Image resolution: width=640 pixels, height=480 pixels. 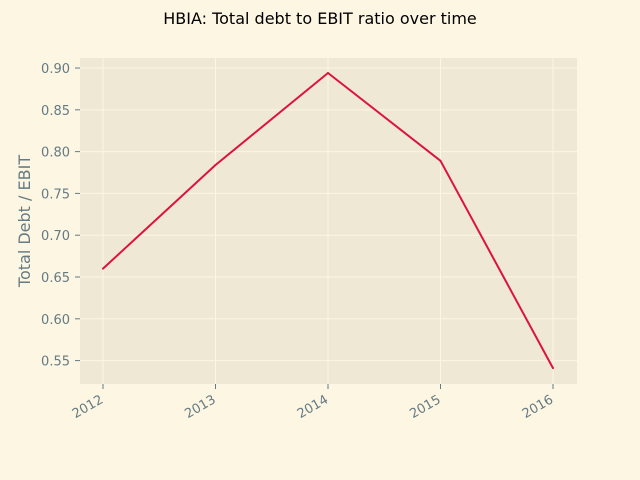 What do you see at coordinates (55, 320) in the screenshot?
I see `y-tick-label: 0.60` at bounding box center [55, 320].